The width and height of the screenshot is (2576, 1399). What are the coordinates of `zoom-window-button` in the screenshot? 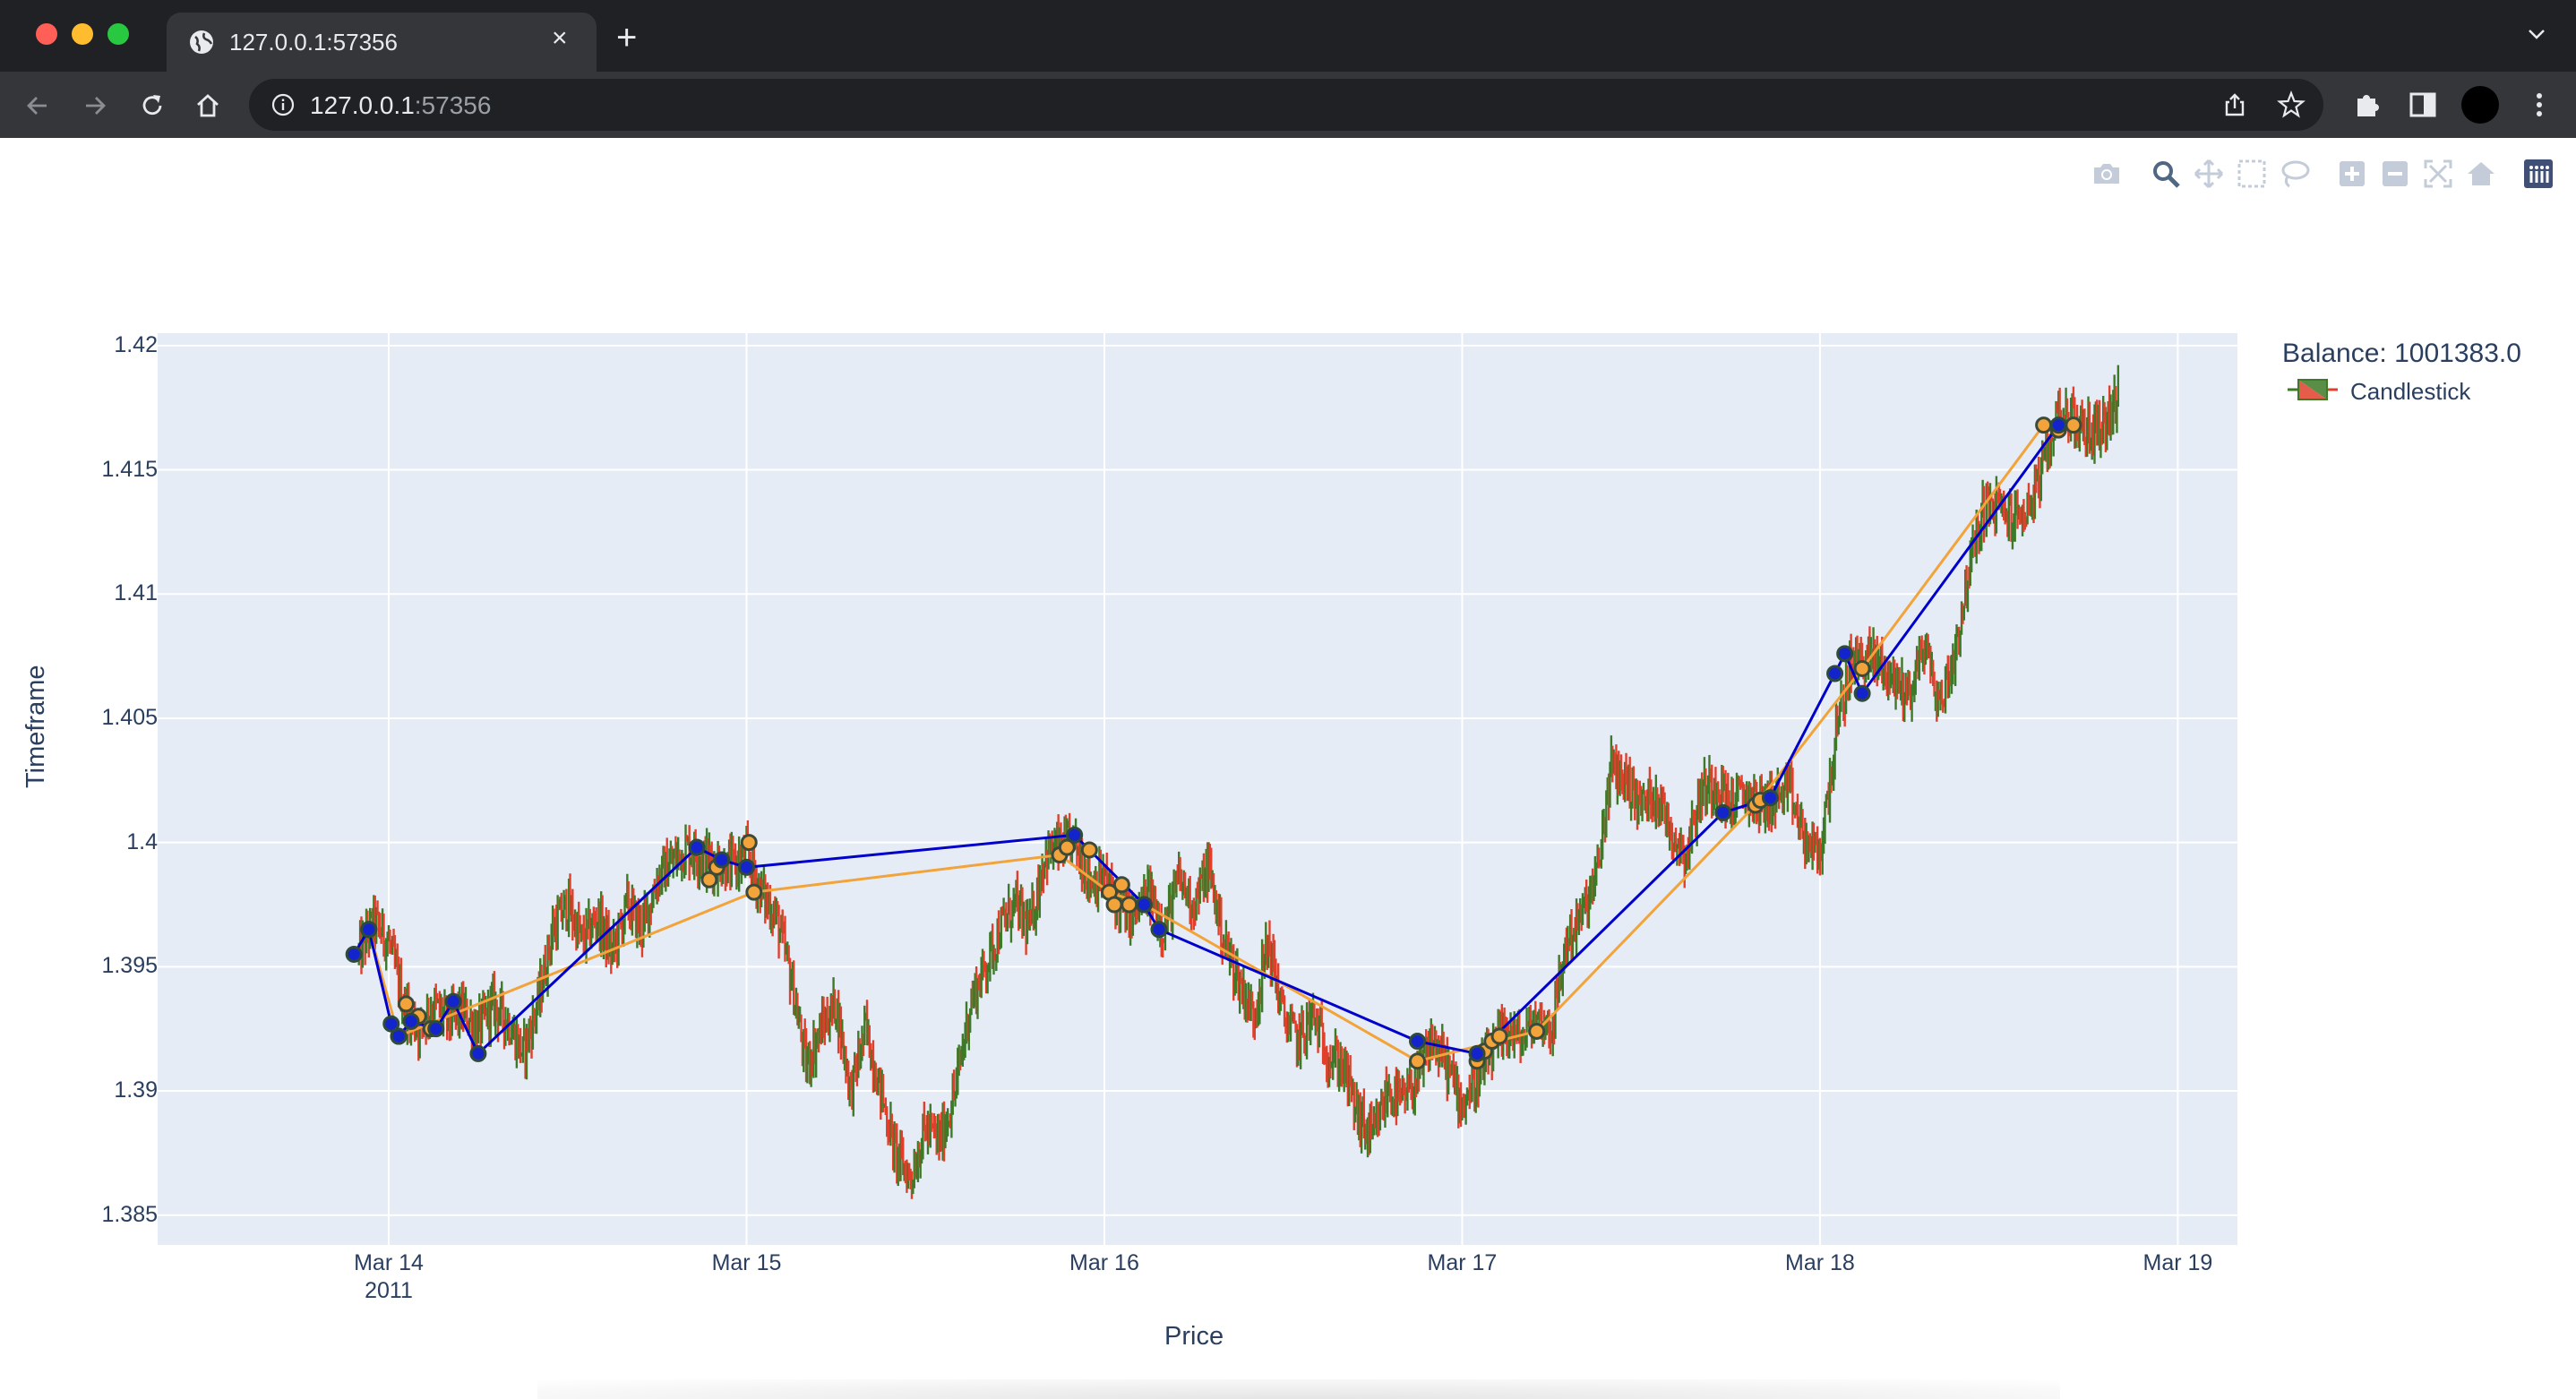 It's located at (118, 34).